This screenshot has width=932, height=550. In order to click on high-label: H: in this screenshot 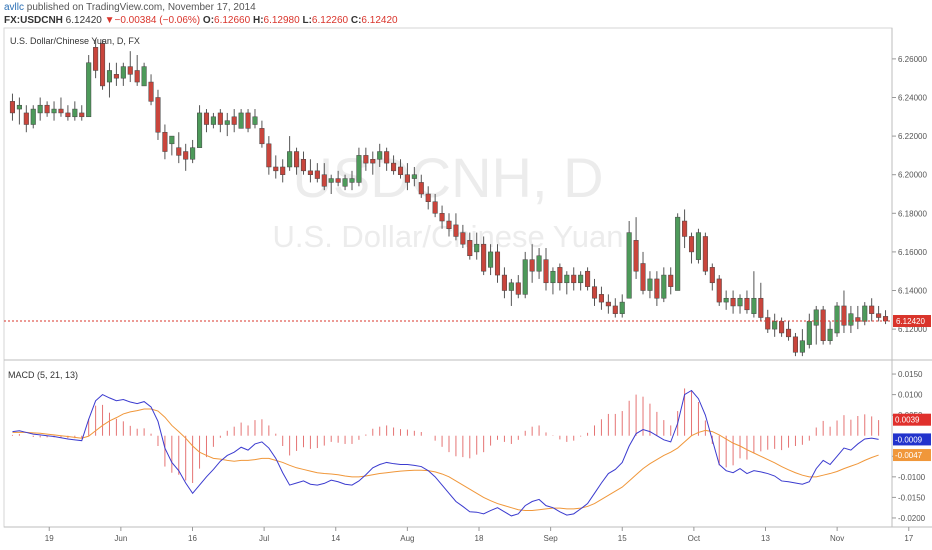, I will do `click(258, 20)`.